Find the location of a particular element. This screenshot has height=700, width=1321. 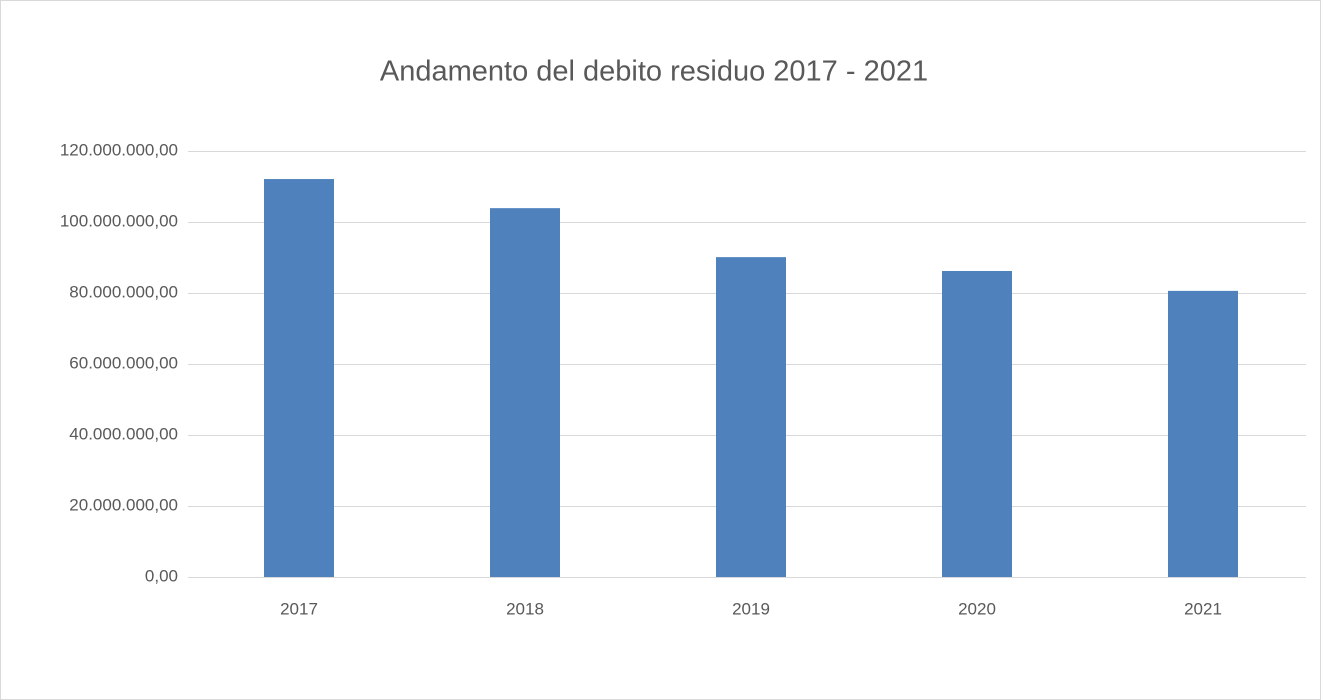

y-tick-label: 20.000.000,00 is located at coordinates (123, 504).